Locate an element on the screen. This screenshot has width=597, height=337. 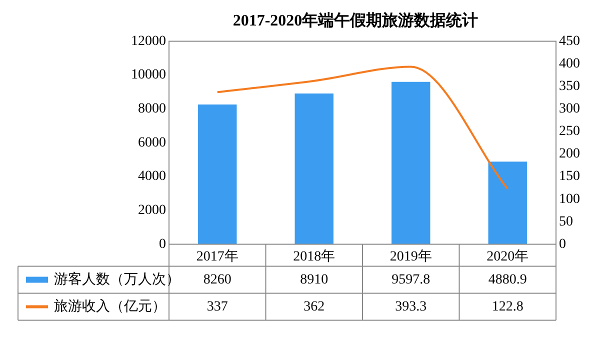
y-tick-label: 6000 is located at coordinates (152, 142).